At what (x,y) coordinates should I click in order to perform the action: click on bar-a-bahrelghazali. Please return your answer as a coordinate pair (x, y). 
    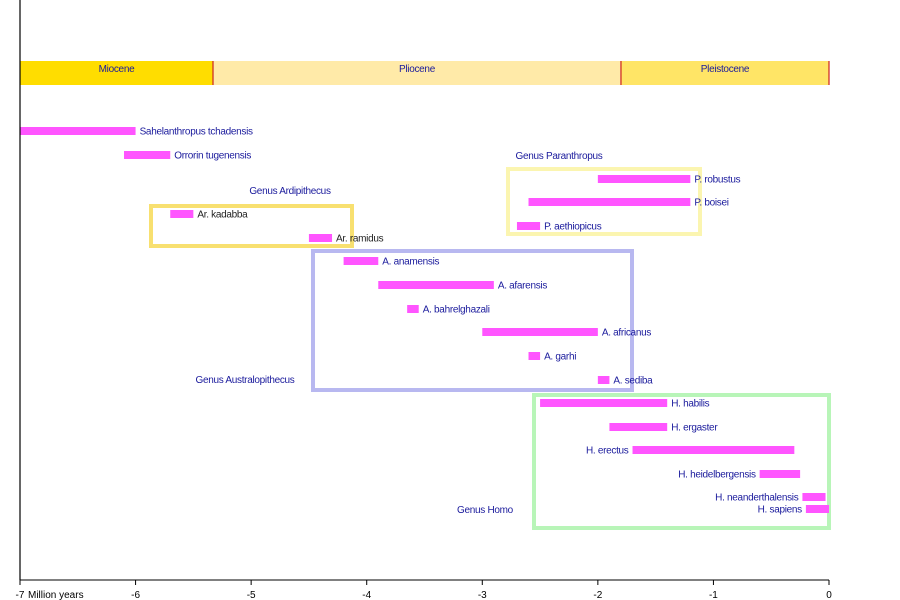
    Looking at the image, I should click on (413, 309).